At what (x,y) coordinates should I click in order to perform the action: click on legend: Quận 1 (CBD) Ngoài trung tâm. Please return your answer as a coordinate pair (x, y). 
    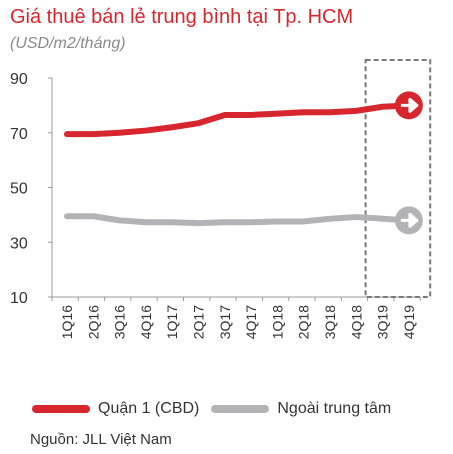
    Looking at the image, I should click on (217, 409).